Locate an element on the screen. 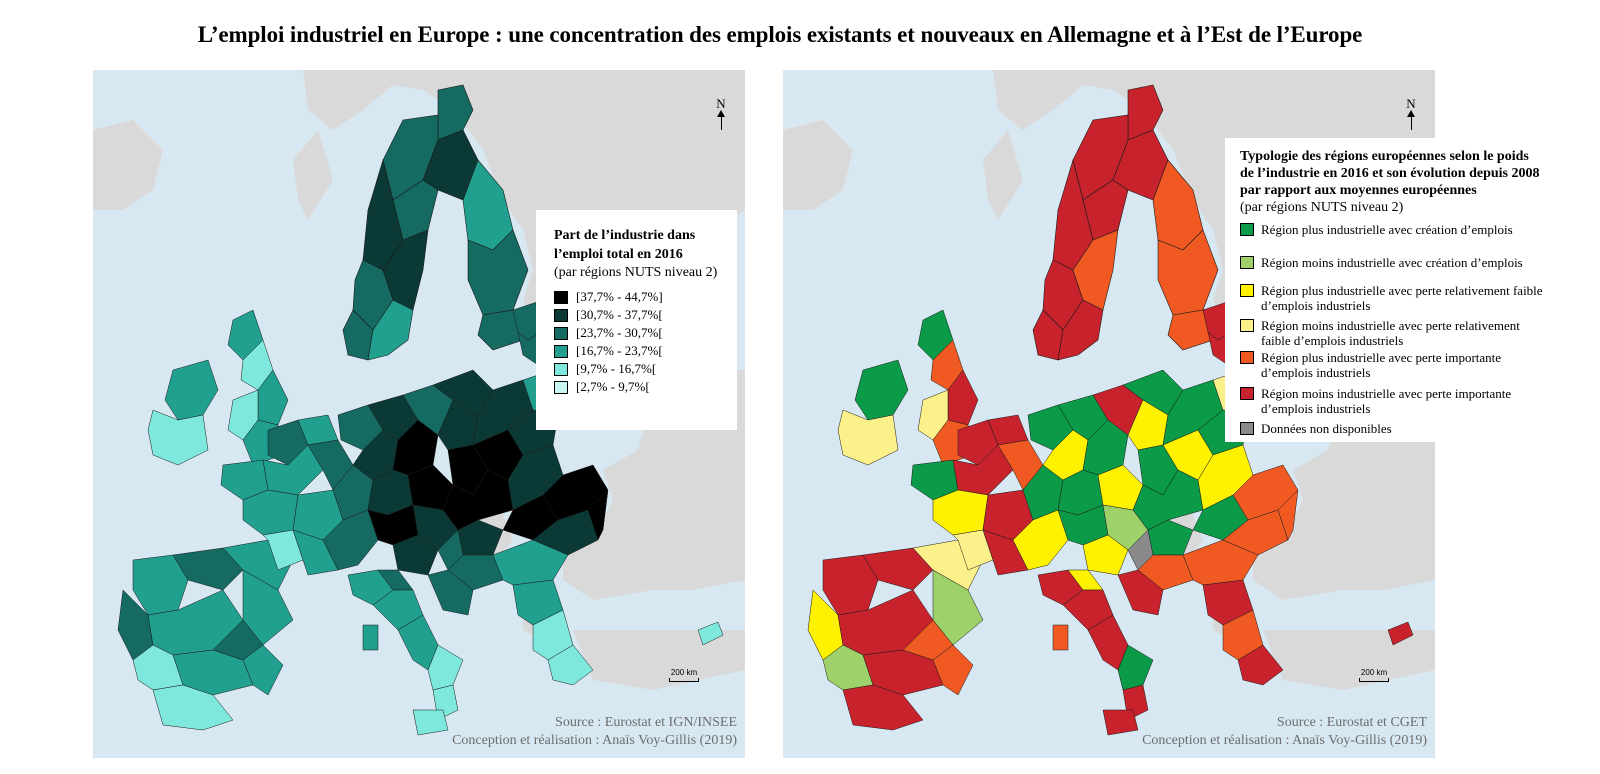 The width and height of the screenshot is (1600, 774). legend-label: [30,7% - 37,7%[ is located at coordinates (619, 314).